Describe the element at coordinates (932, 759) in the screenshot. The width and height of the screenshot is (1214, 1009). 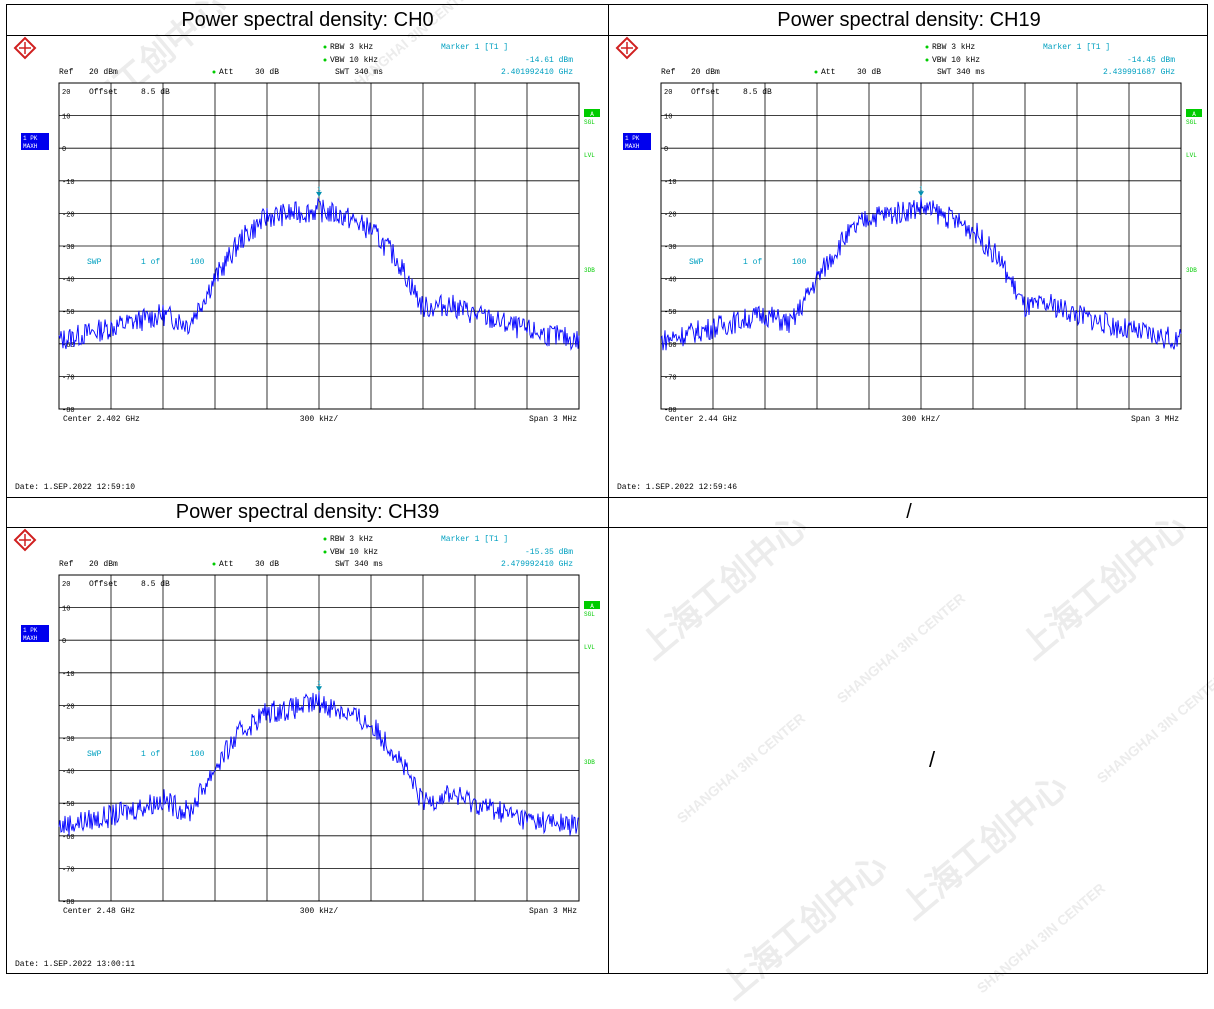
I see `empty-panel-body: /` at that location.